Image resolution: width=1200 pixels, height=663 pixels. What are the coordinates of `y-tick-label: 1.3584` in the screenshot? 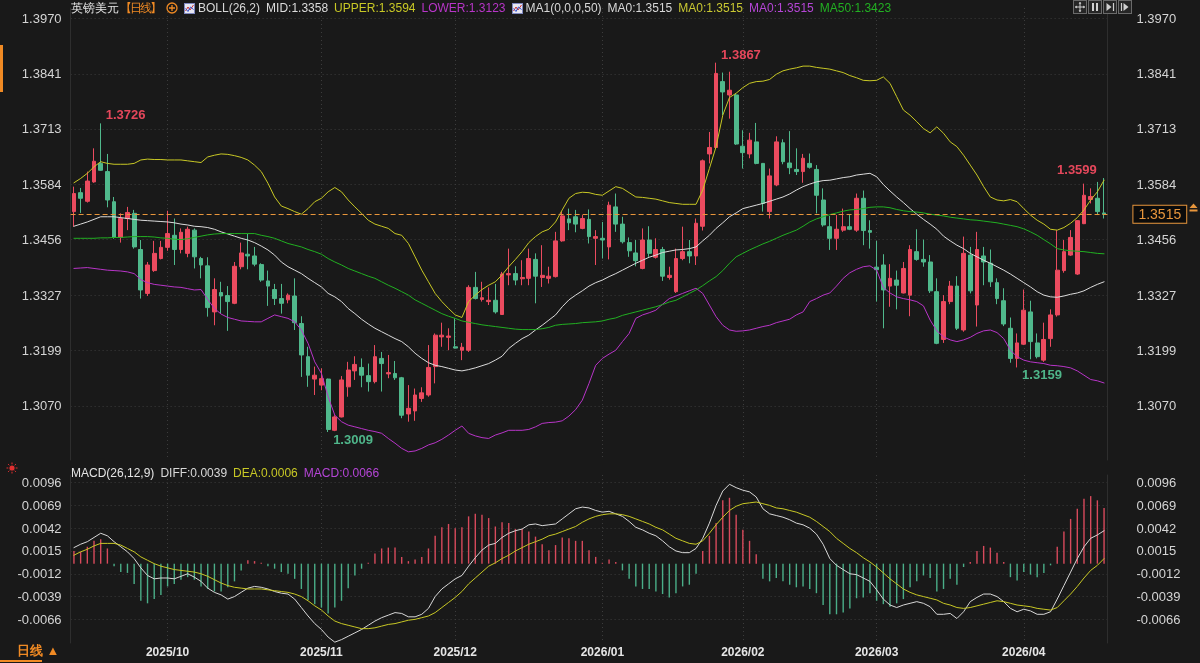 It's located at (41, 184).